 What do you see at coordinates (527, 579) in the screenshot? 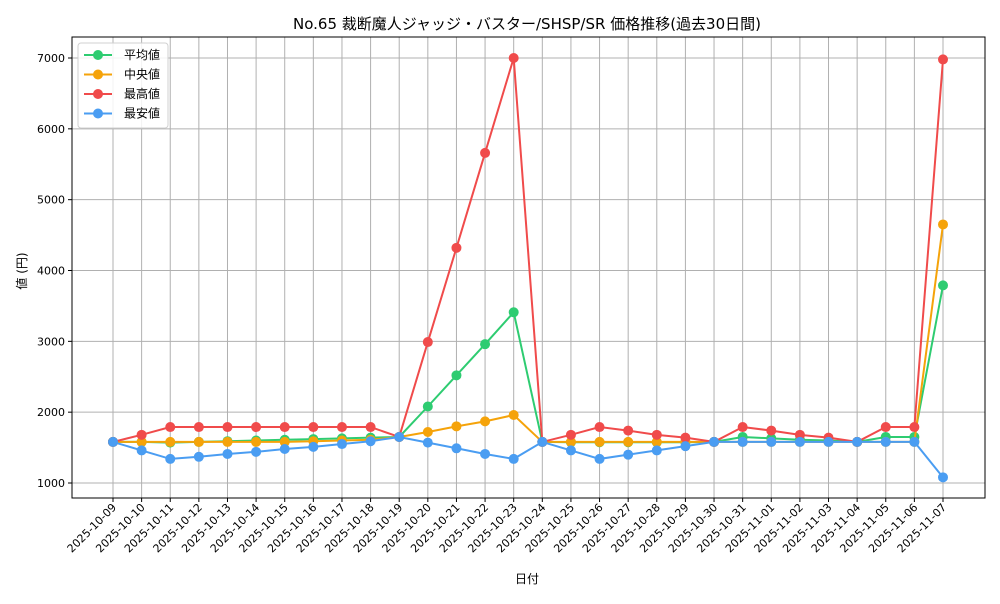
I see `x-axis-label: 日付` at bounding box center [527, 579].